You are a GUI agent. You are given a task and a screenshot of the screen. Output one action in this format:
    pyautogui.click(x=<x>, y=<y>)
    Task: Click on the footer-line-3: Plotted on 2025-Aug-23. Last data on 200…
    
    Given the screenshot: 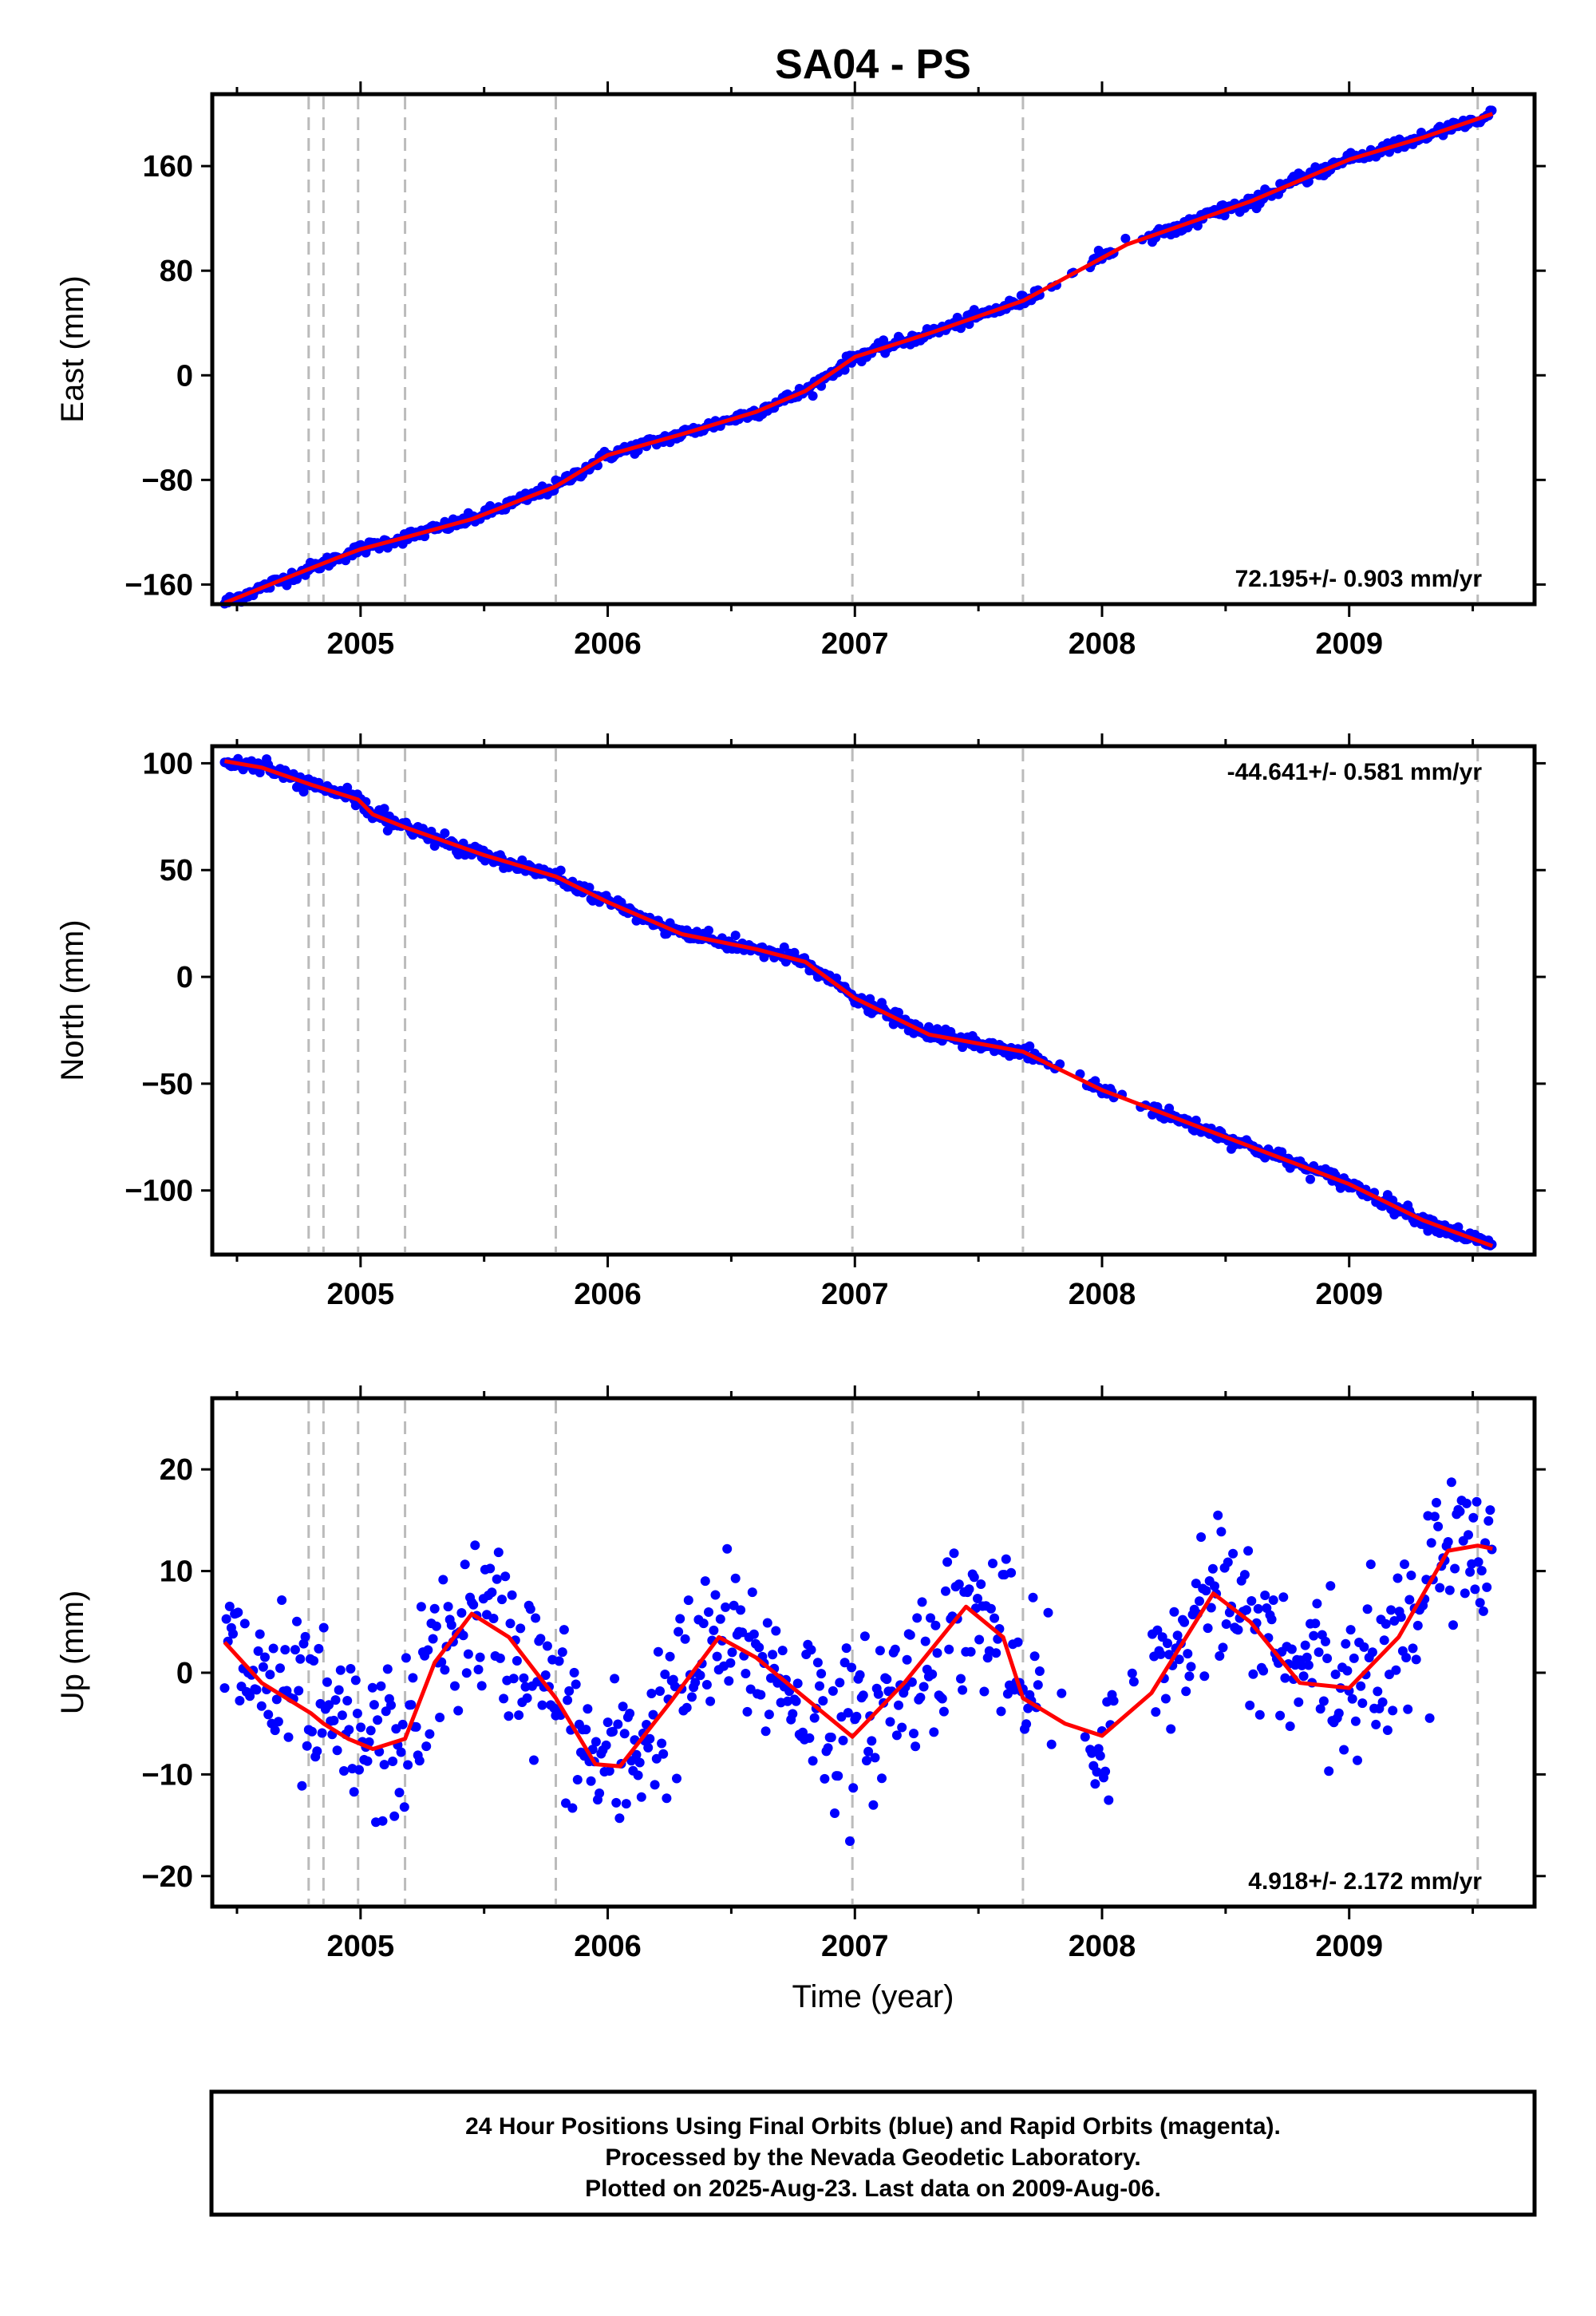 What is the action you would take?
    pyautogui.click(x=873, y=2189)
    